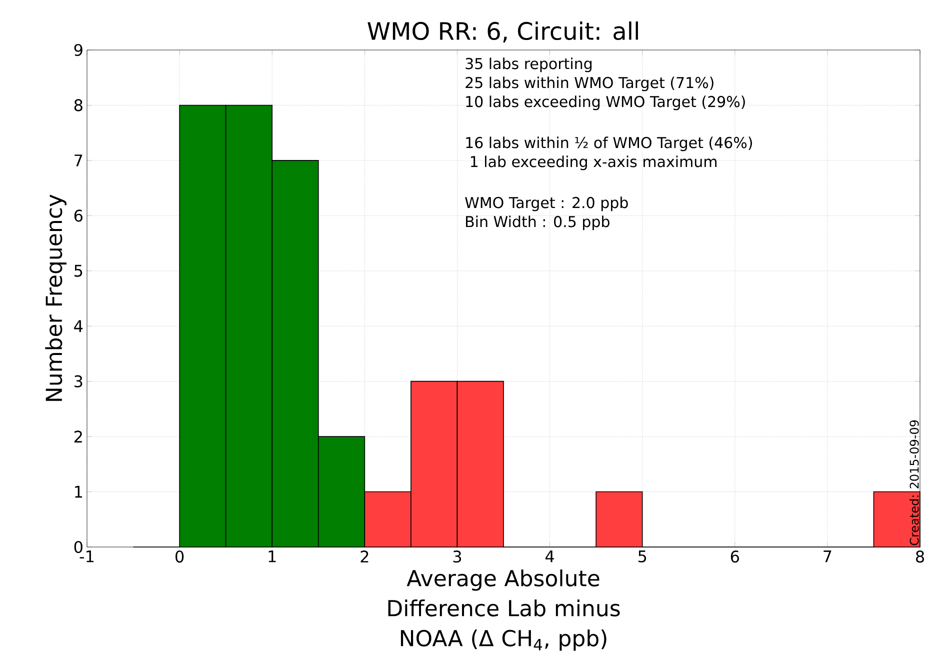 The height and width of the screenshot is (656, 932). I want to click on x-tick-label: 0, so click(180, 556).